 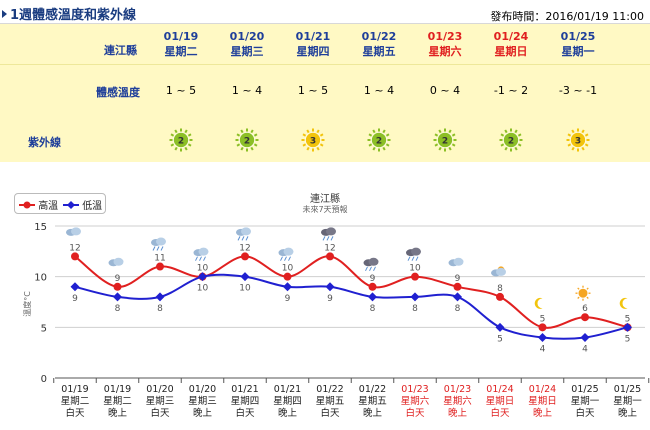 I want to click on day-weekday: 星期四, so click(x=313, y=51).